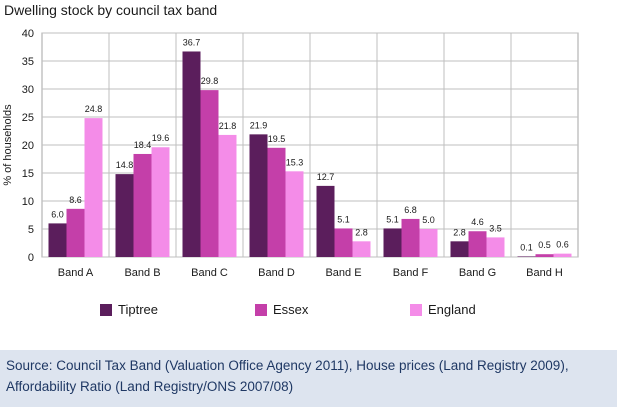 Image resolution: width=617 pixels, height=407 pixels. I want to click on bar-tiptree-band-d, so click(258, 195).